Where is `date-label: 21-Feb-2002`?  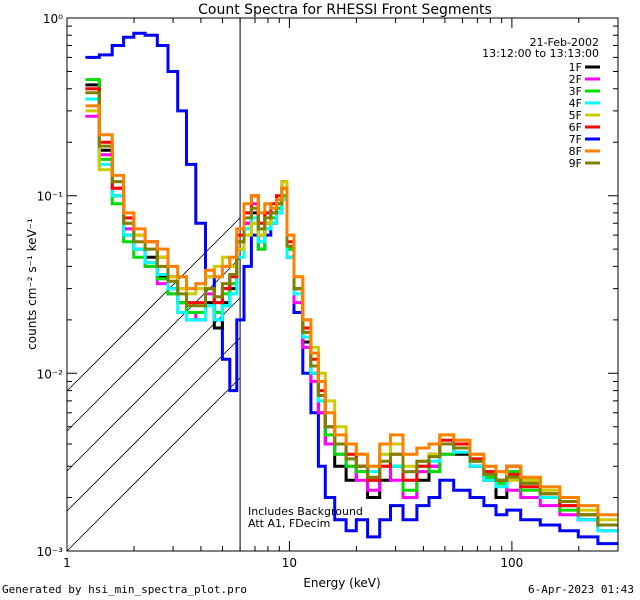 date-label: 21-Feb-2002 is located at coordinates (564, 42).